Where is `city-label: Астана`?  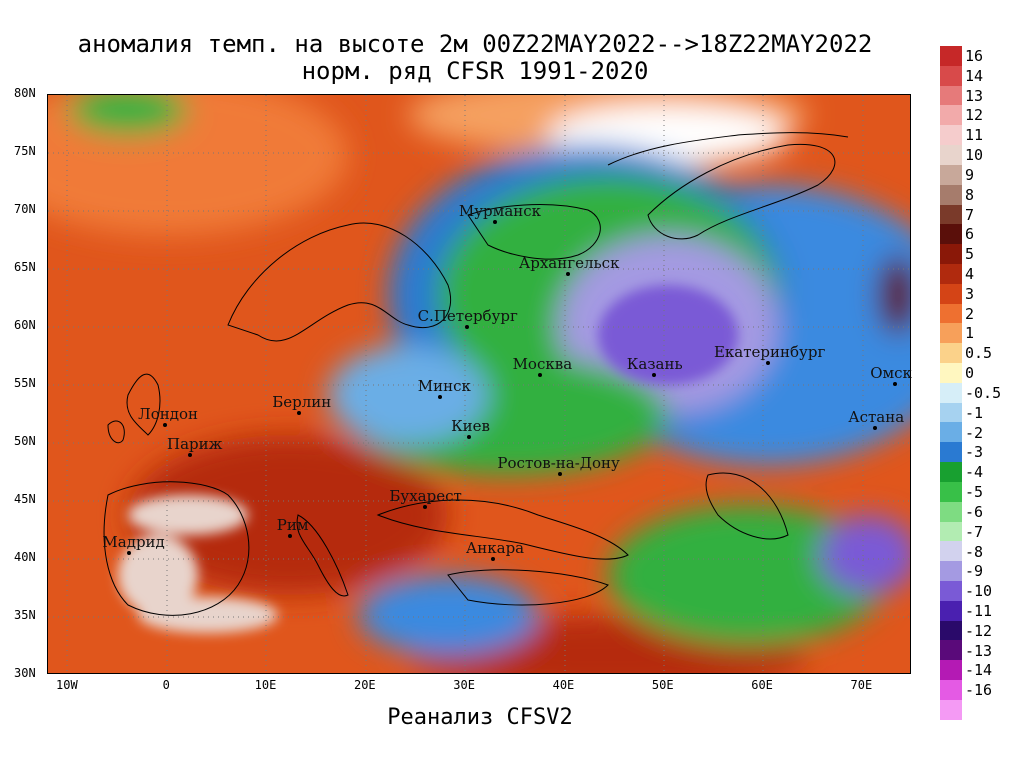
city-label: Астана is located at coordinates (876, 417).